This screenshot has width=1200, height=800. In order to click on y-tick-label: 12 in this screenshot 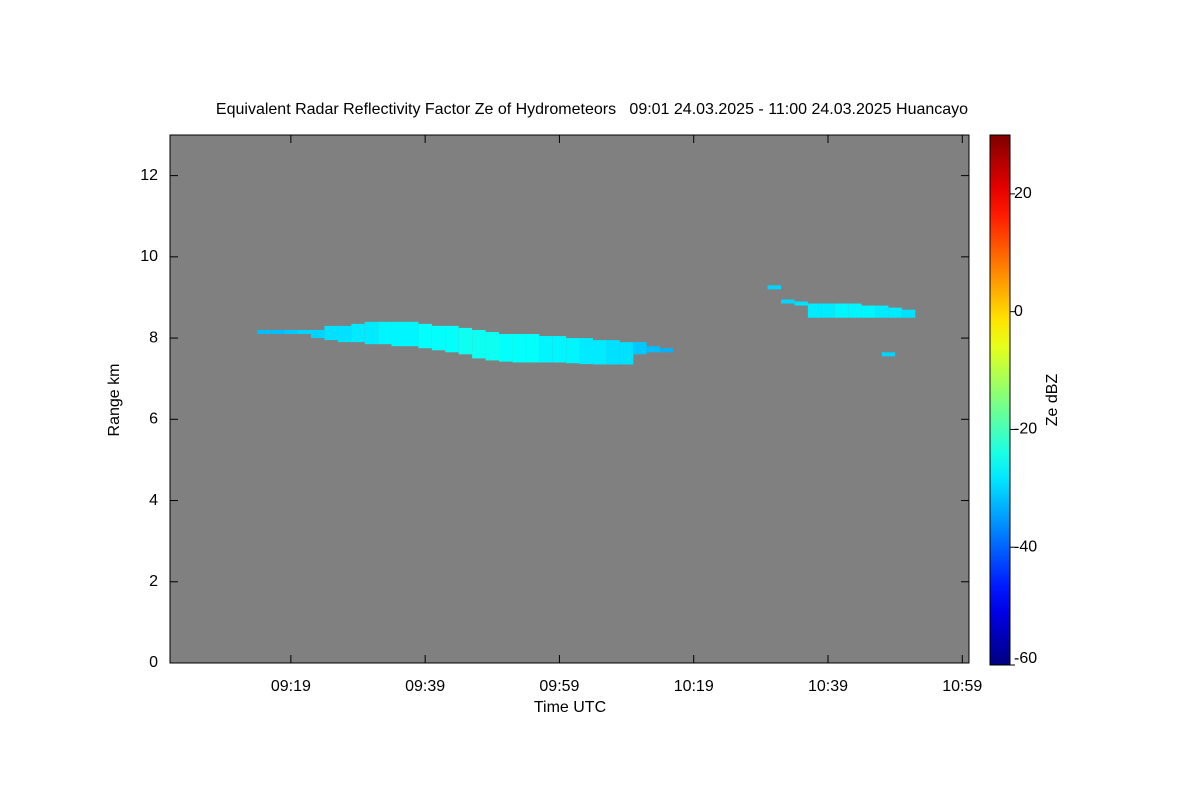, I will do `click(149, 175)`.